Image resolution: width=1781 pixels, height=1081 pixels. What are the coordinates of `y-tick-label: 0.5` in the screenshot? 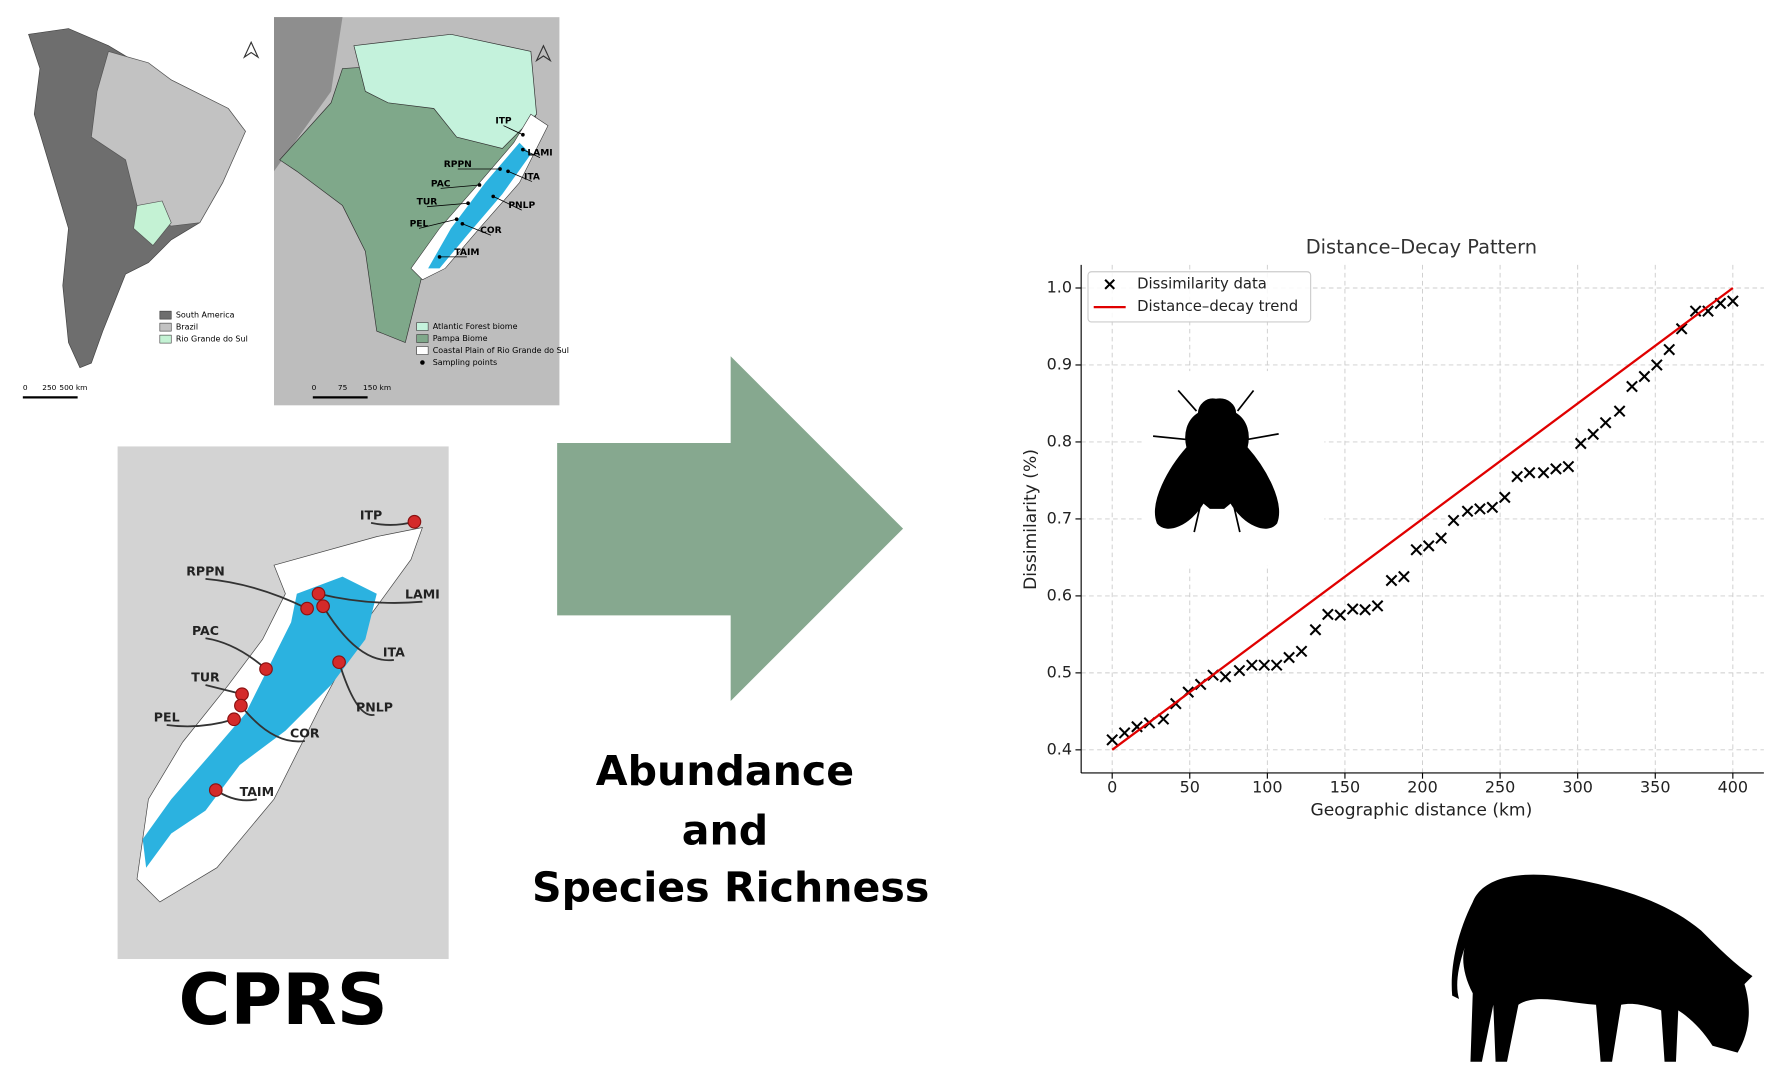 It's located at (1059, 671).